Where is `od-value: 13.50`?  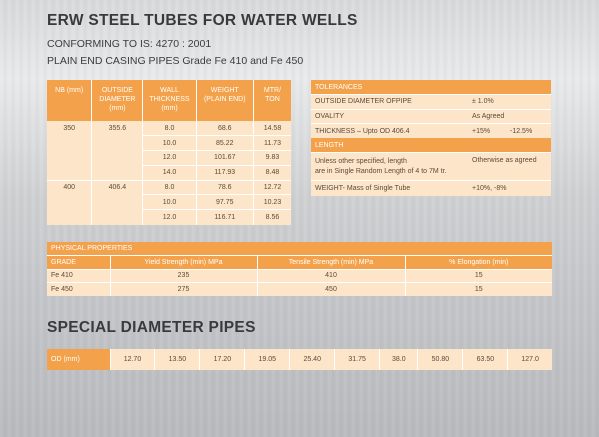 od-value: 13.50 is located at coordinates (177, 359).